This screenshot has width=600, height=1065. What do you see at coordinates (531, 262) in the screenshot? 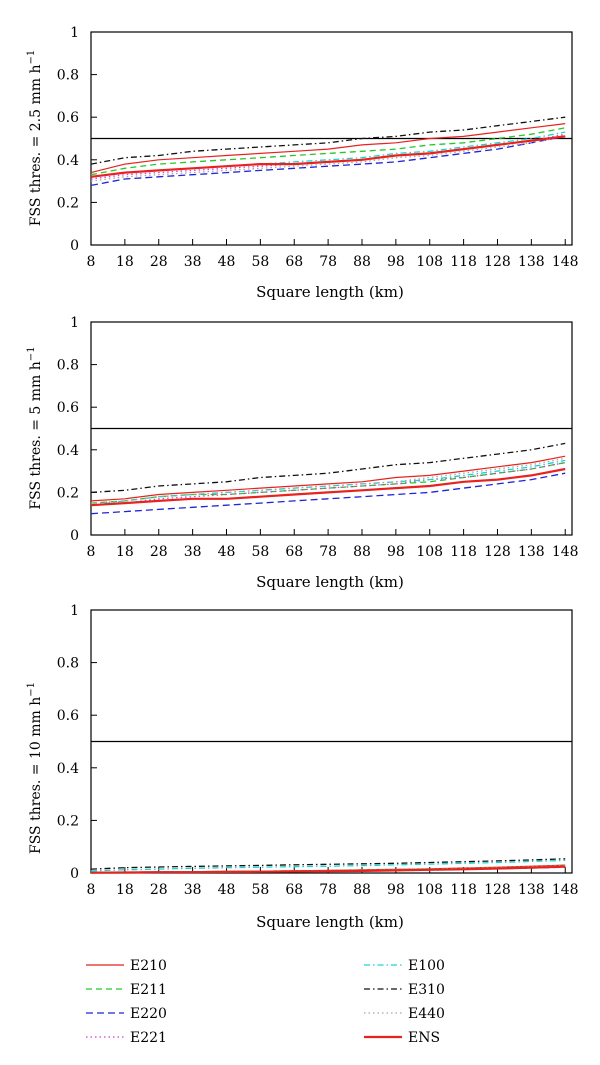
I see `panel-1-xtick-label: 138` at bounding box center [531, 262].